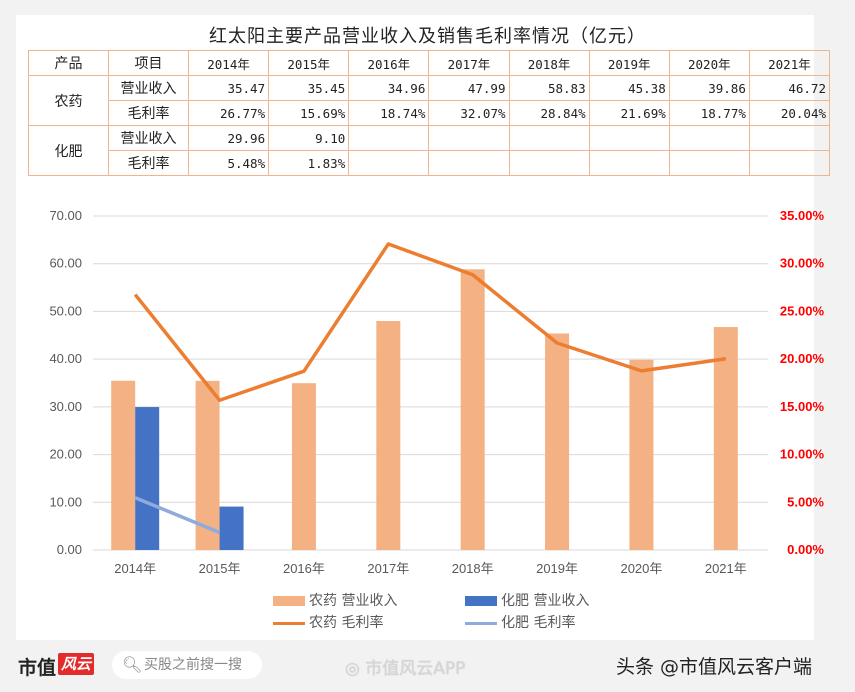 Image resolution: width=855 pixels, height=692 pixels. I want to click on legend-item-fertilizer-margin: 化肥 毛利率, so click(520, 622).